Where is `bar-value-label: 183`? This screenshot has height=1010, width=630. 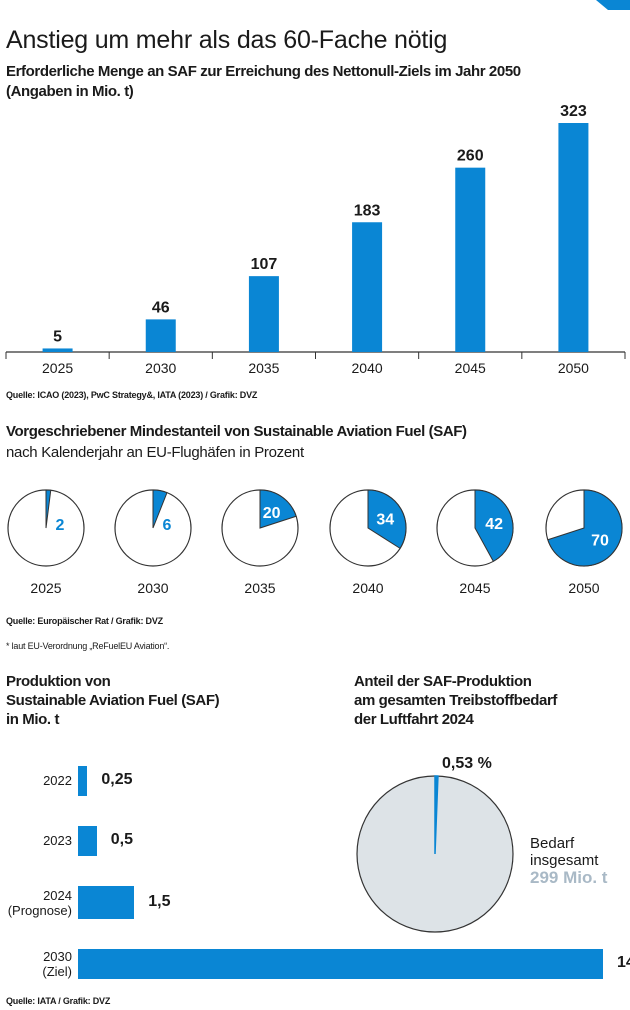 bar-value-label: 183 is located at coordinates (367, 210).